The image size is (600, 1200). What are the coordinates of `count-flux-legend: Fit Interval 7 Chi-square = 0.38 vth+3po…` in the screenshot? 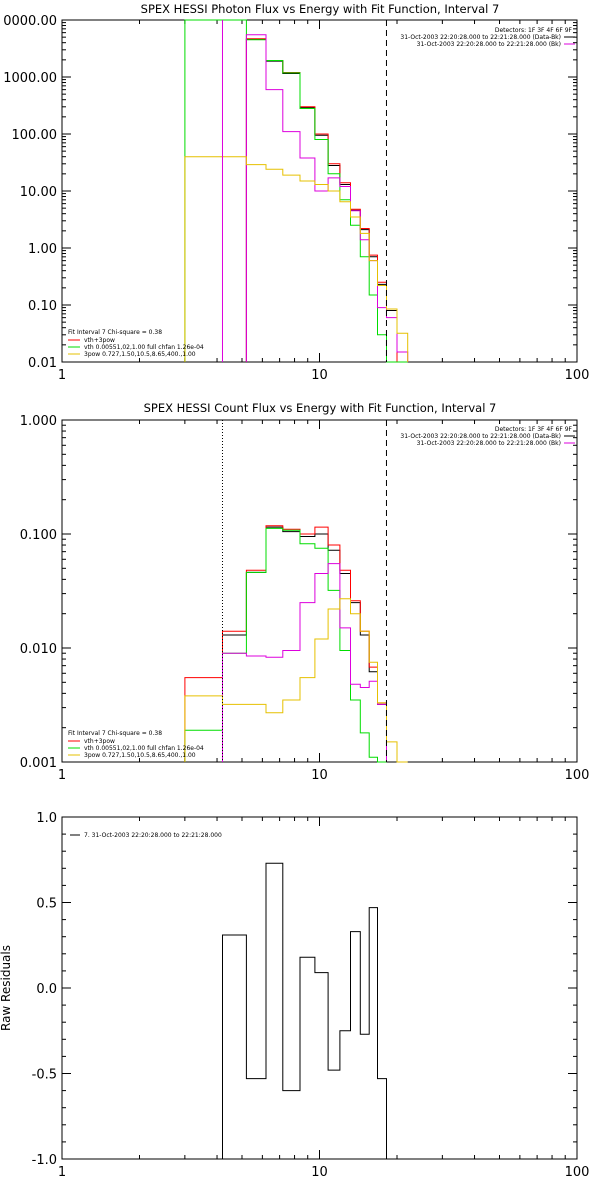 It's located at (136, 744).